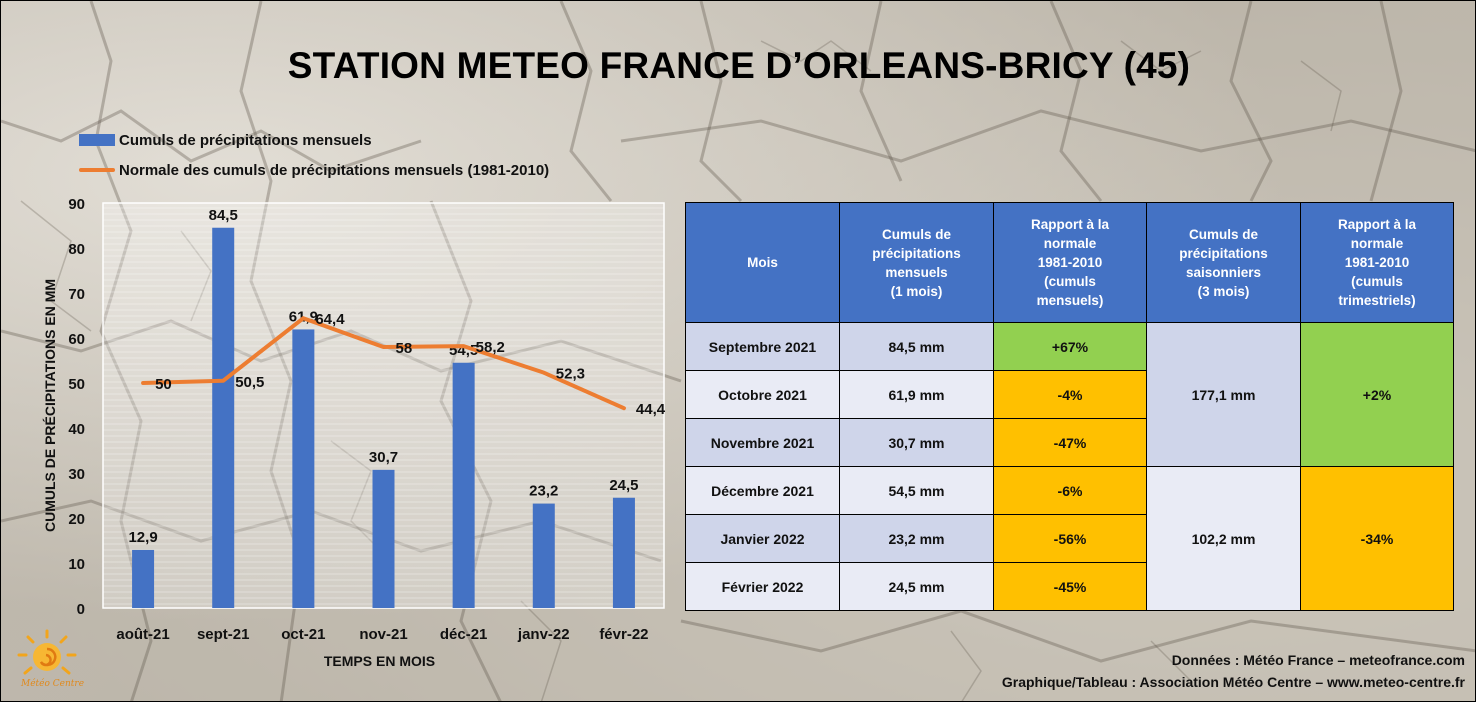 Image resolution: width=1476 pixels, height=702 pixels. I want to click on cell-mois: Février 2022, so click(762, 586).